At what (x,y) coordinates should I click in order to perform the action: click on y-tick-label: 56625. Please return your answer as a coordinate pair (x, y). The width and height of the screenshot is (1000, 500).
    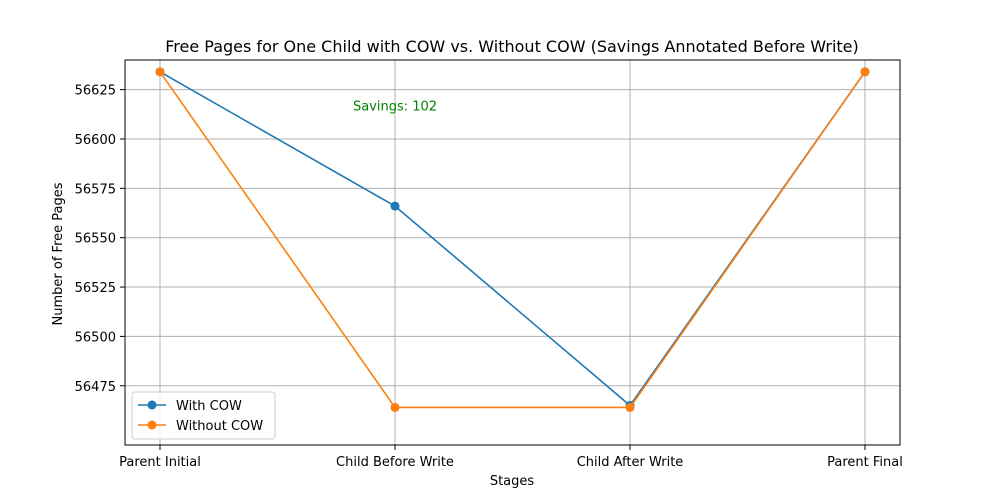
    Looking at the image, I should click on (95, 91).